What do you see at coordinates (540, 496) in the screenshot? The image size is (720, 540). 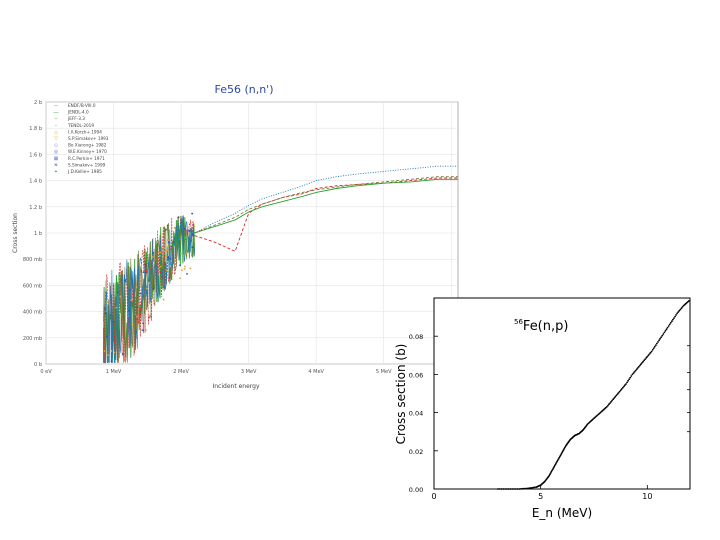 I see `inset-x-tick-label: 5` at bounding box center [540, 496].